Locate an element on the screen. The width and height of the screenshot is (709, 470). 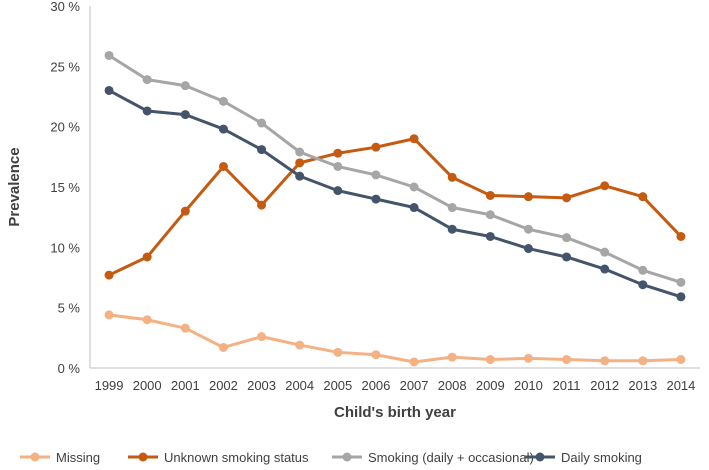
x-tick-label: 2012 is located at coordinates (604, 385).